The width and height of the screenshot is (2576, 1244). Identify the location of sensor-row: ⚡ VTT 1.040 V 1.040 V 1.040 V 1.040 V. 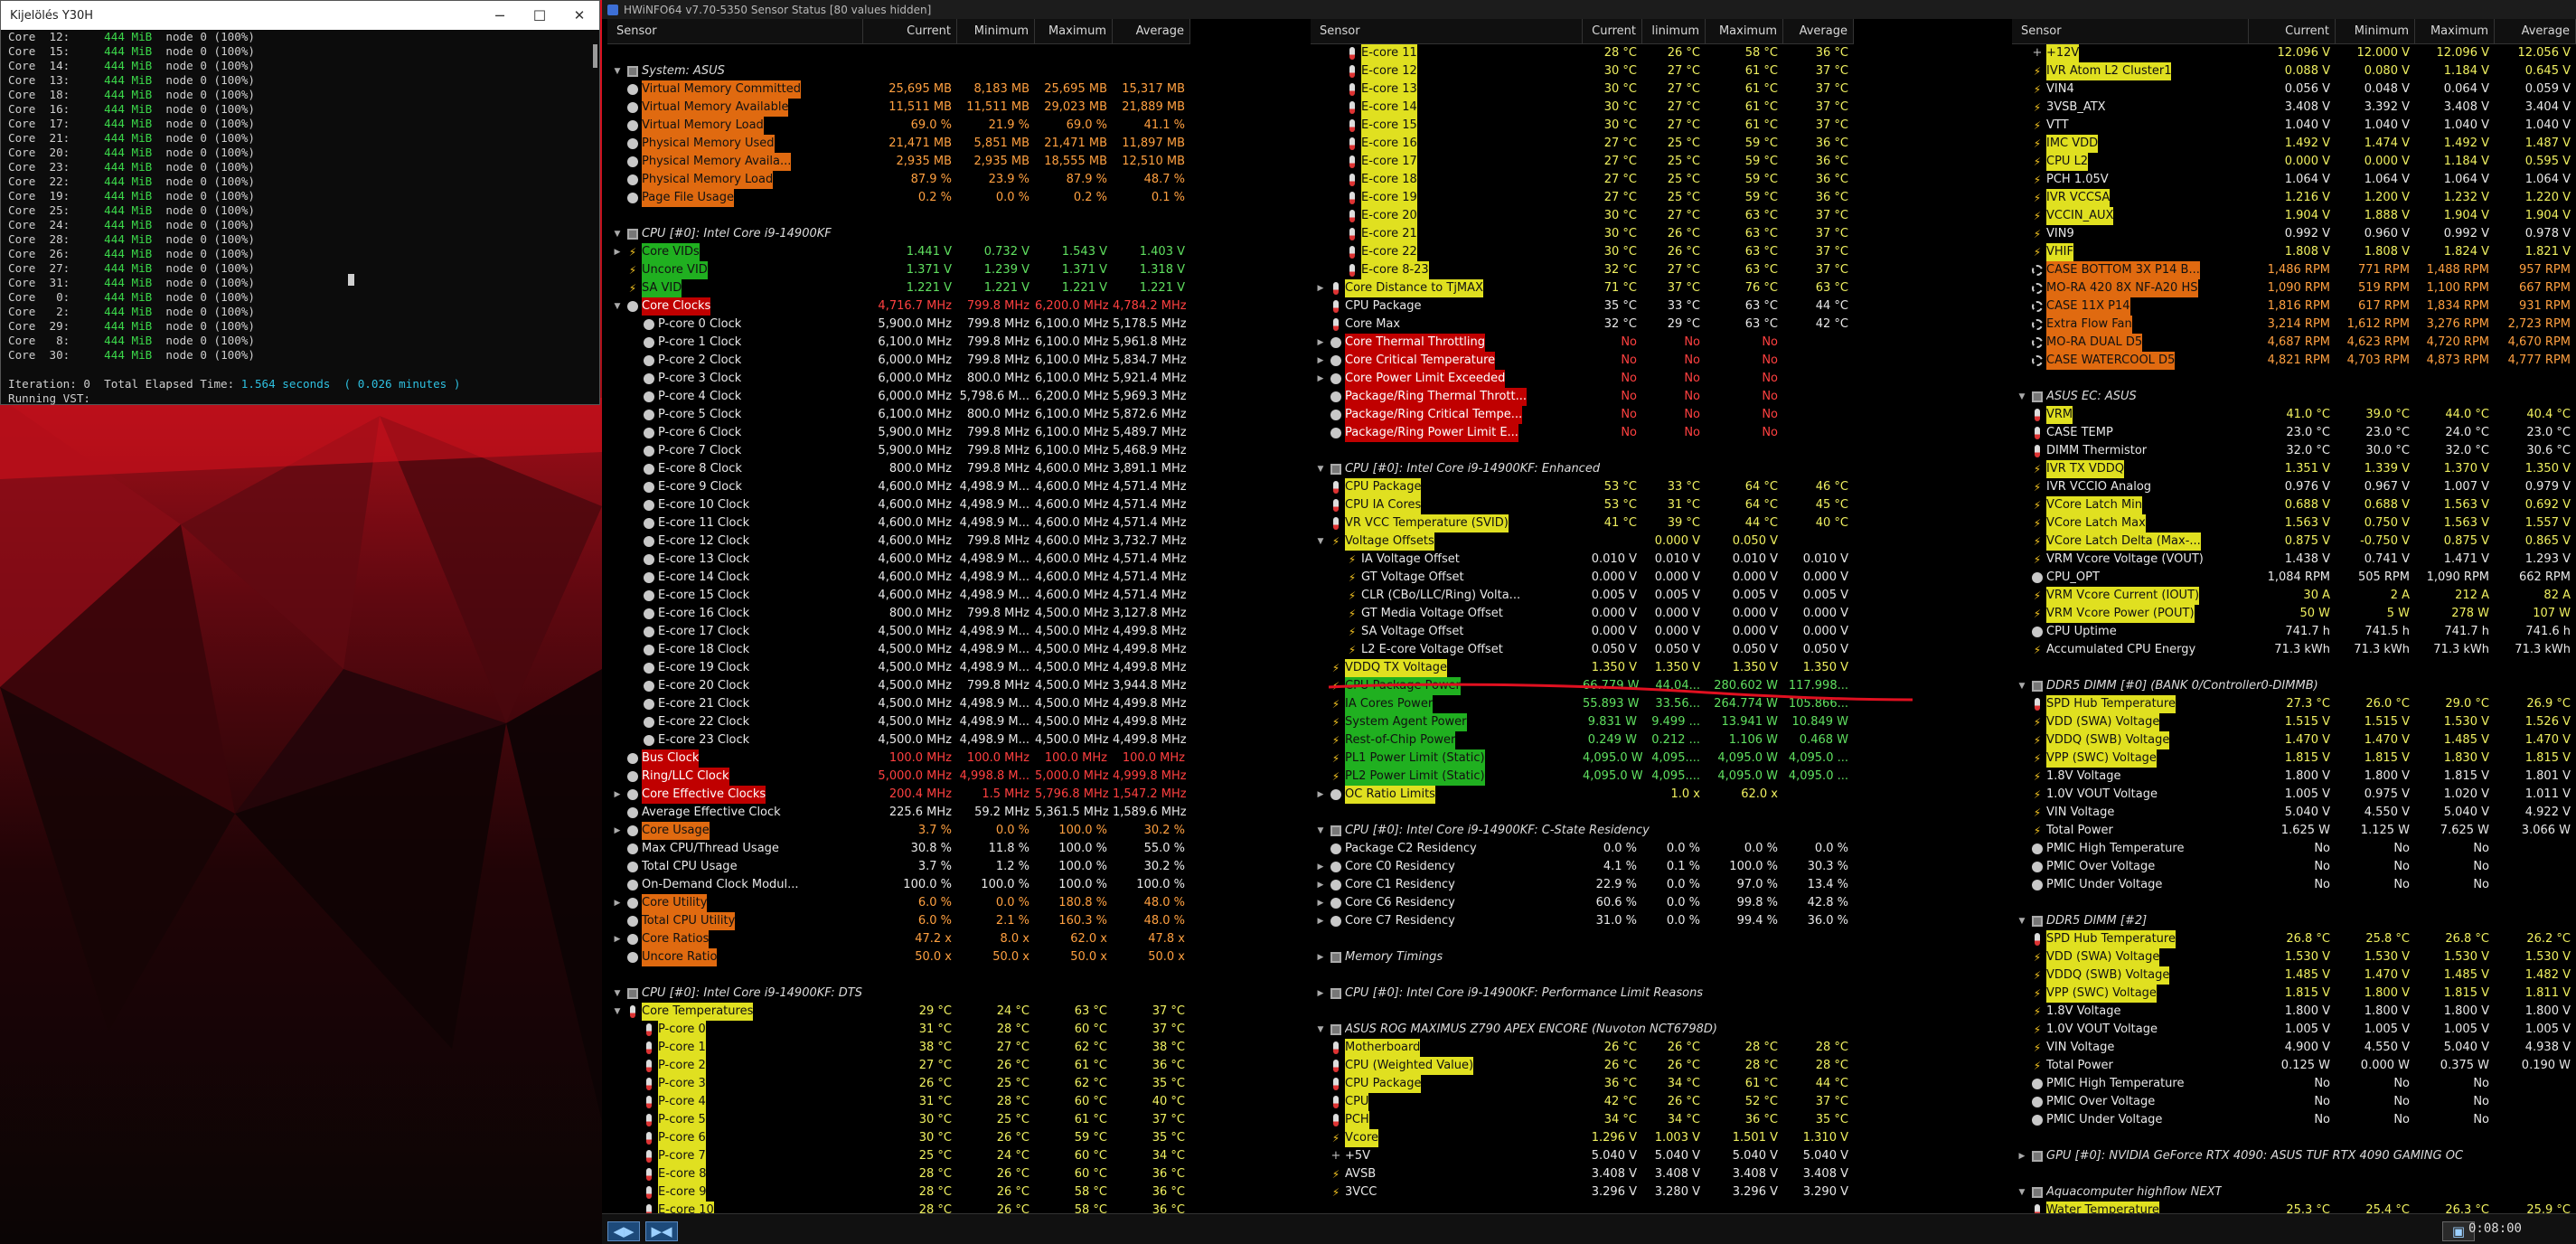
(2294, 126).